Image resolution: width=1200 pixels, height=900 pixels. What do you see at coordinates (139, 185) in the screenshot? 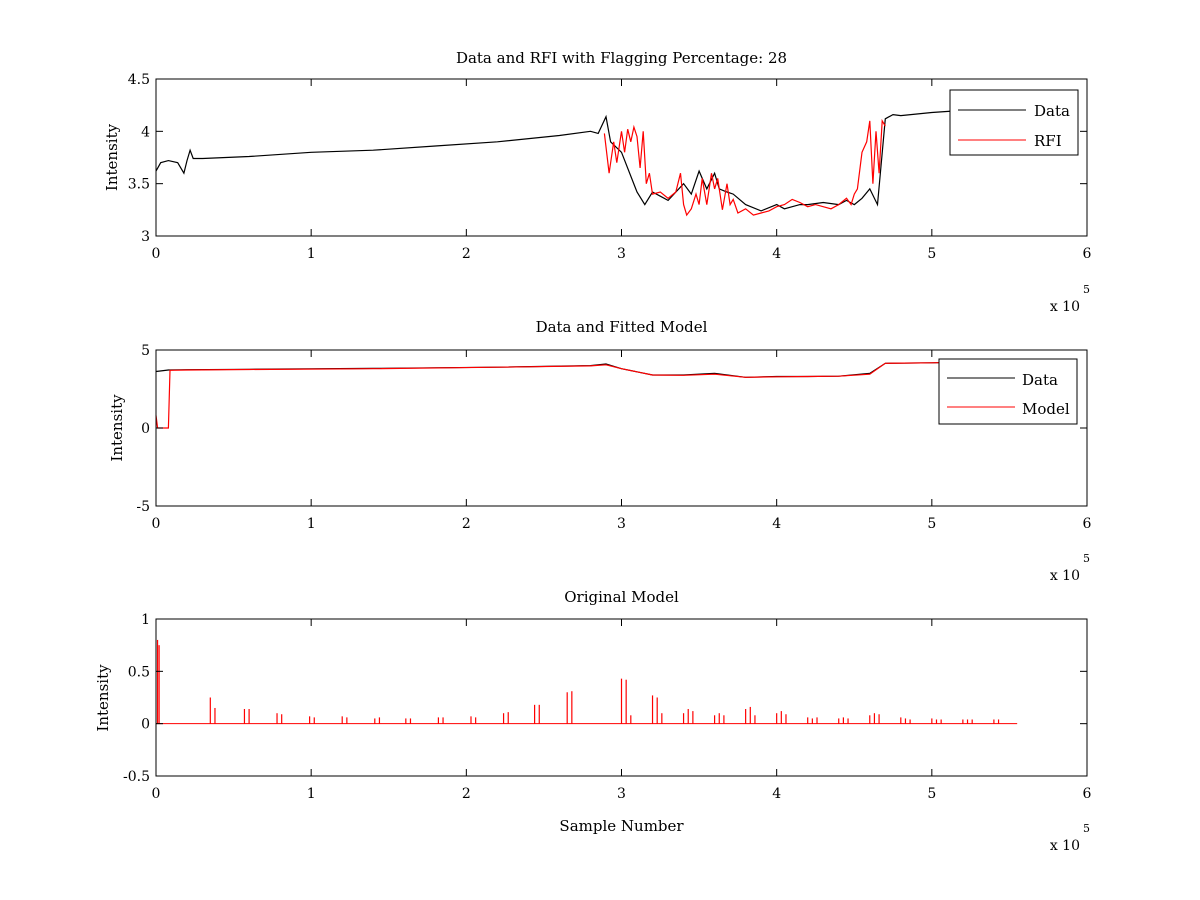
I see `y-tick-label: 3.5` at bounding box center [139, 185].